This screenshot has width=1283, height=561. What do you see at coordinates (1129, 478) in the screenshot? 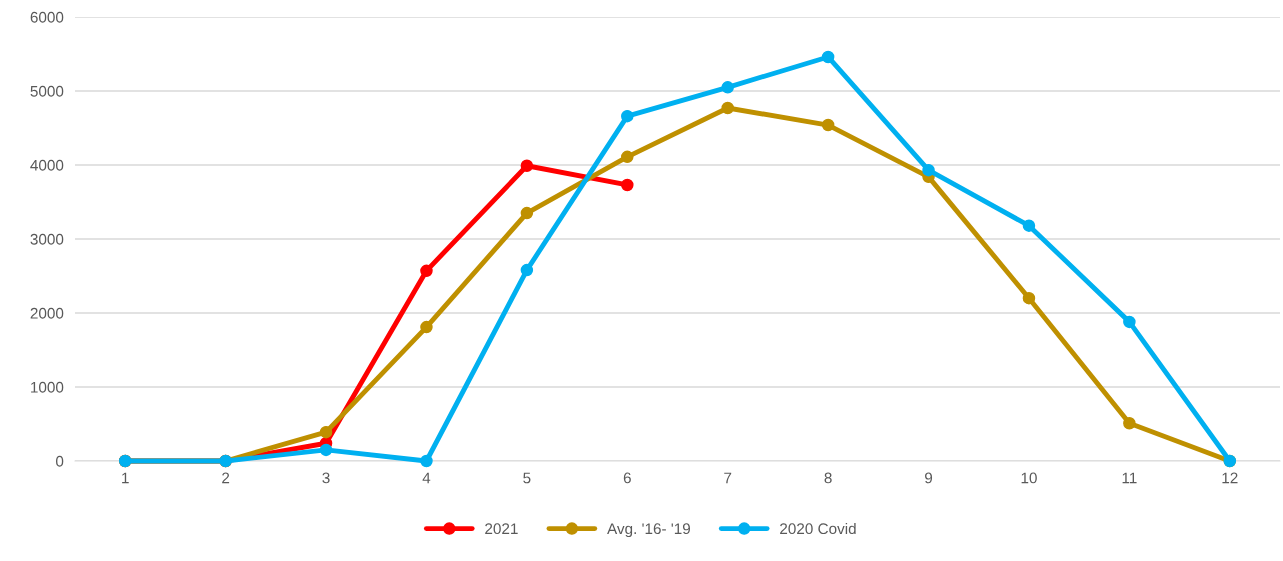
I see `x-tick-label: 11` at bounding box center [1129, 478].